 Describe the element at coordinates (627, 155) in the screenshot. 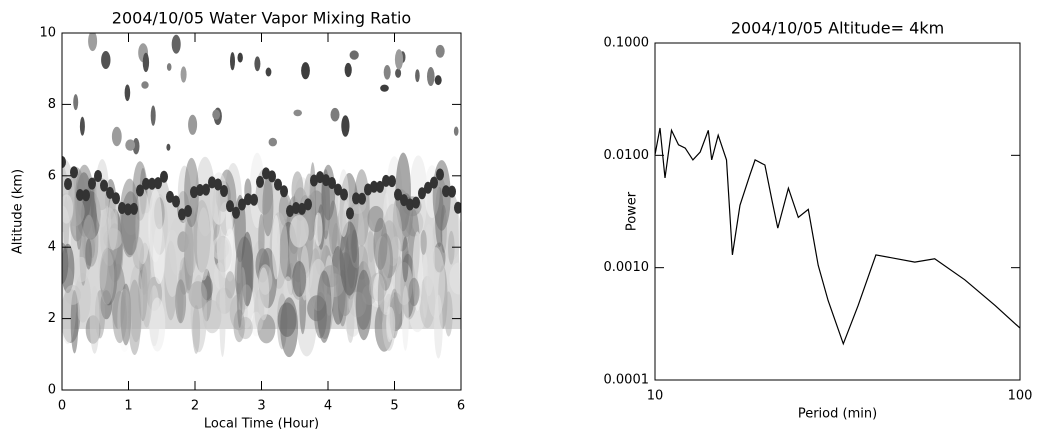

I see `y-tick-label: 0.0100` at that location.